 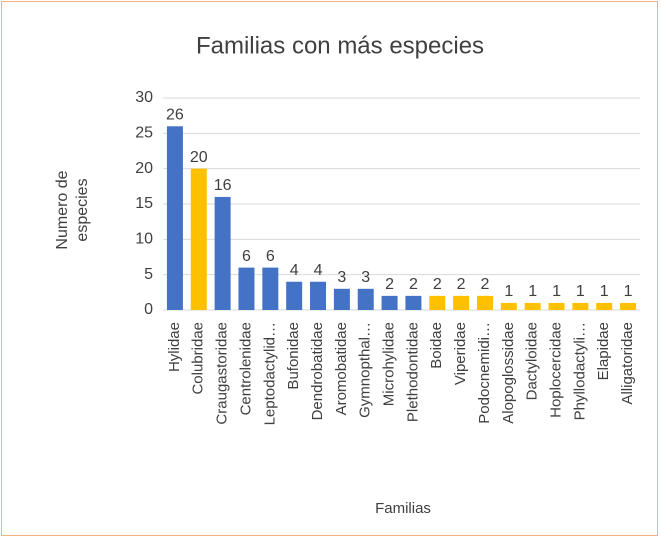 I want to click on x-tick-label: Microhylidae, so click(x=389, y=364).